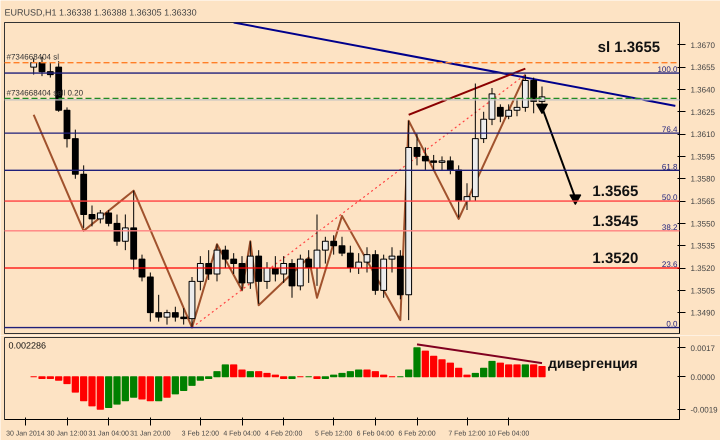 The height and width of the screenshot is (440, 720). Describe the element at coordinates (703, 348) in the screenshot. I see `y-tick-label: 0.0017` at that location.